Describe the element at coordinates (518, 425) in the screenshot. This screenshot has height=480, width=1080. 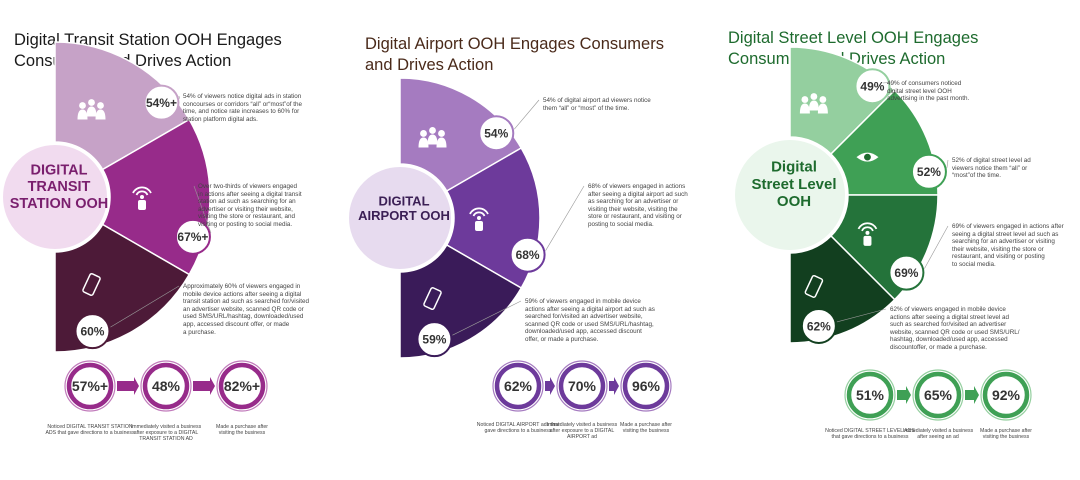
I see `stat-label-line: Noticed DIGITAL AIRPORT ads that` at that location.